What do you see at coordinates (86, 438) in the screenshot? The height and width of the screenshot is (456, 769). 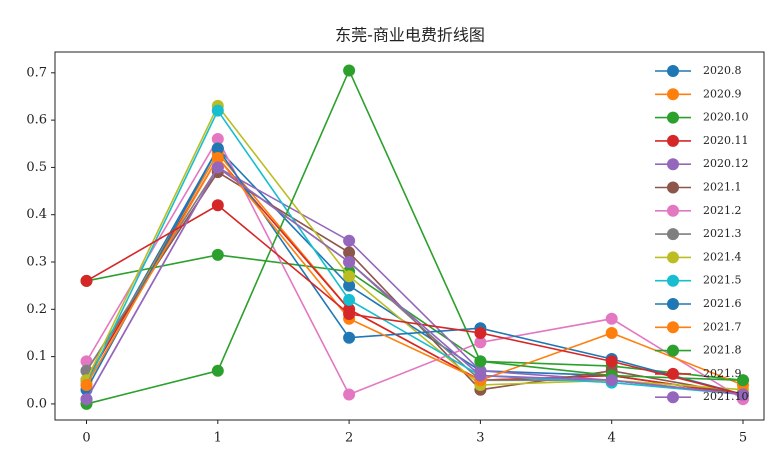 I see `x-tick-label: 0` at bounding box center [86, 438].